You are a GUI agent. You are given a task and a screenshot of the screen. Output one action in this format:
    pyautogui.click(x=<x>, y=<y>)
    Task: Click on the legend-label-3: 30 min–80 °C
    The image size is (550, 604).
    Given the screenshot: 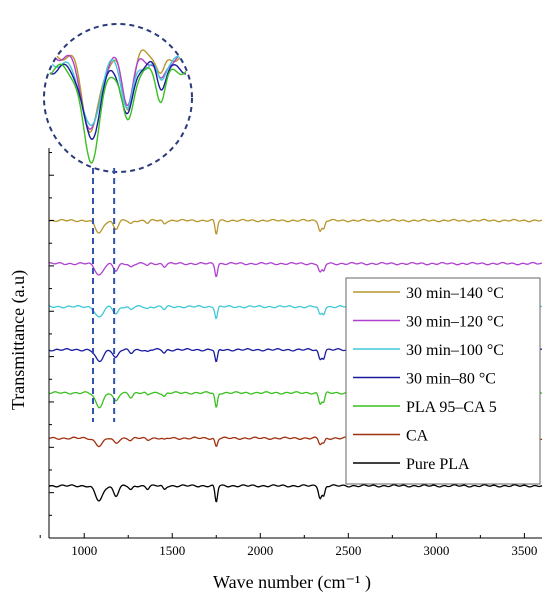 What is the action you would take?
    pyautogui.click(x=451, y=379)
    